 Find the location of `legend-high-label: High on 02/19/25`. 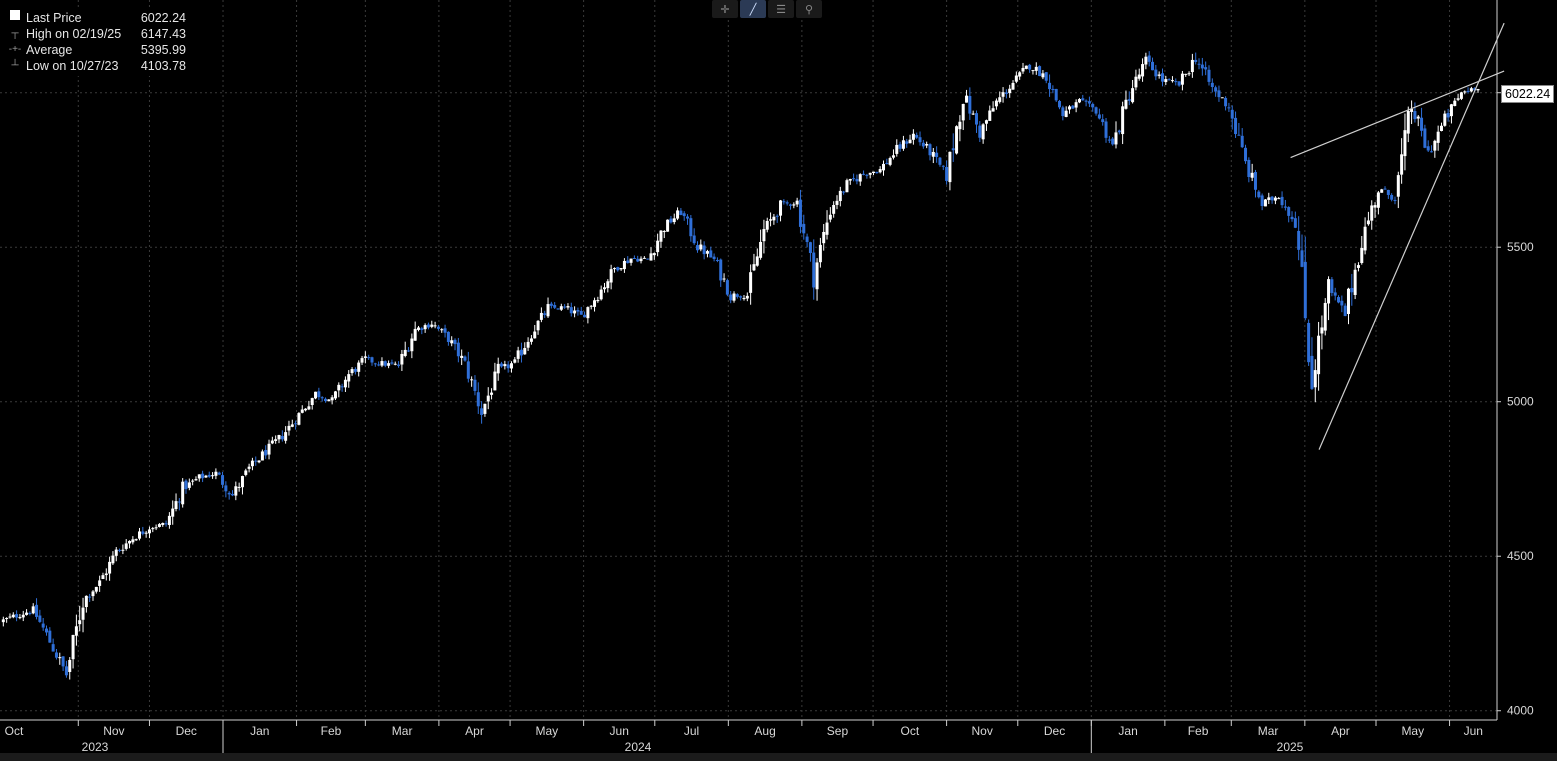

legend-high-label: High on 02/19/25 is located at coordinates (74, 34).